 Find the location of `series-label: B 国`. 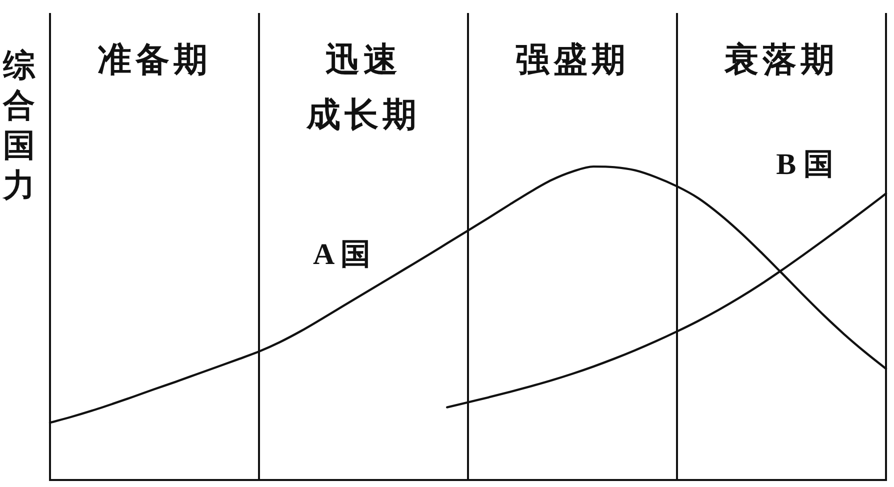

series-label: B 国 is located at coordinates (805, 165).